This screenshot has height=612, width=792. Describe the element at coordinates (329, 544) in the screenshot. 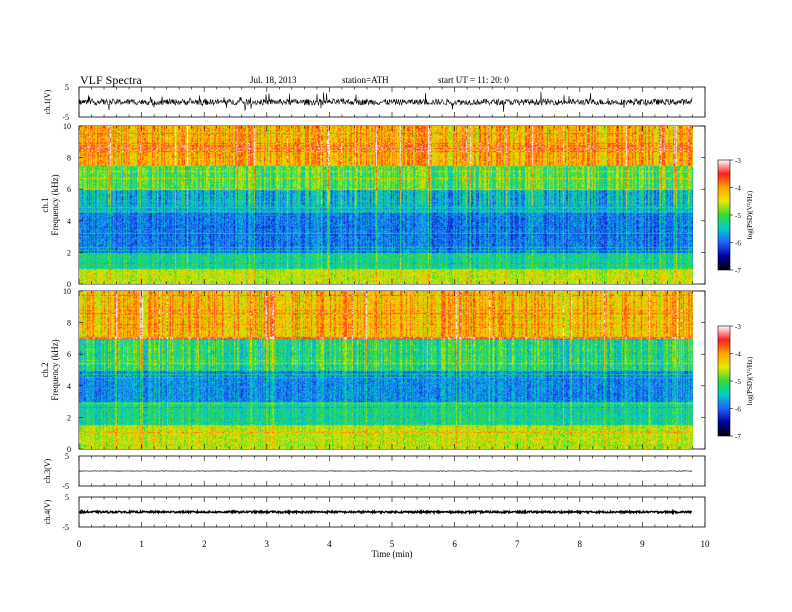

I see `time-axis-tick-label: 4` at that location.